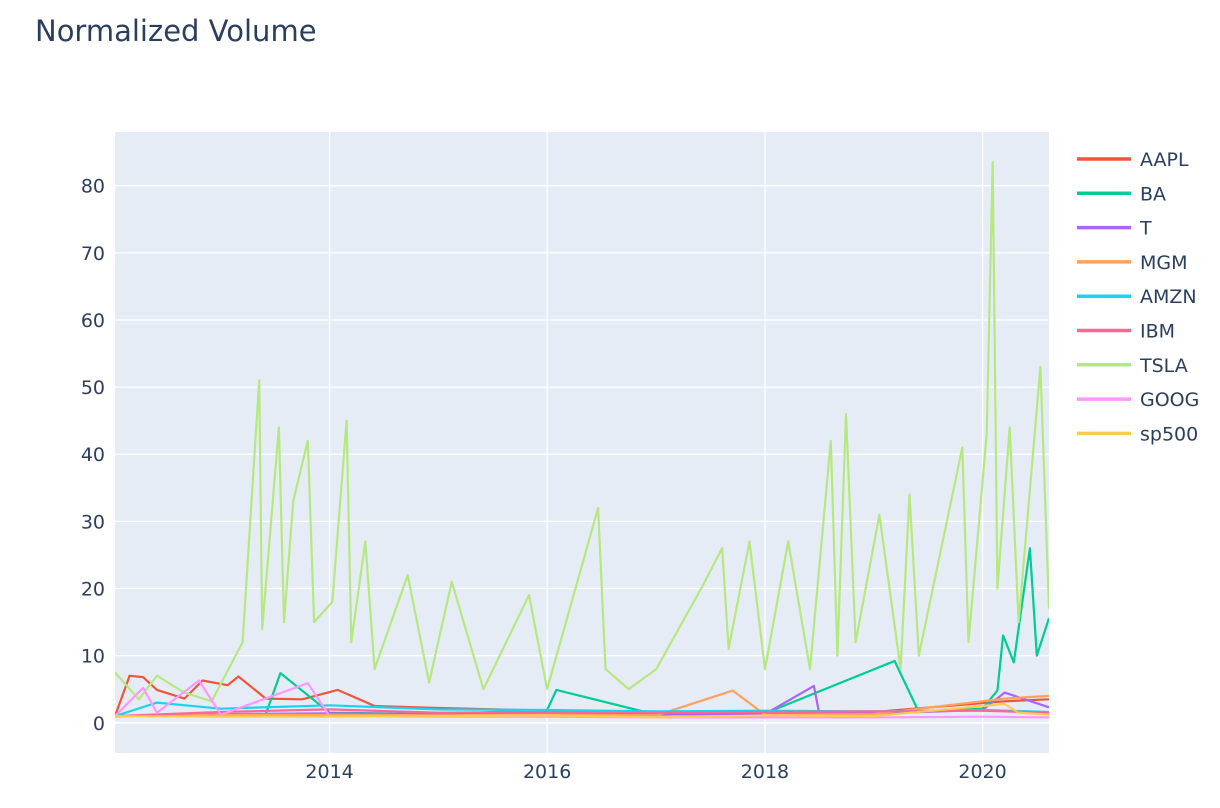 The width and height of the screenshot is (1220, 808). Describe the element at coordinates (1132, 263) in the screenshot. I see `legend-item-mgm: MGM` at that location.